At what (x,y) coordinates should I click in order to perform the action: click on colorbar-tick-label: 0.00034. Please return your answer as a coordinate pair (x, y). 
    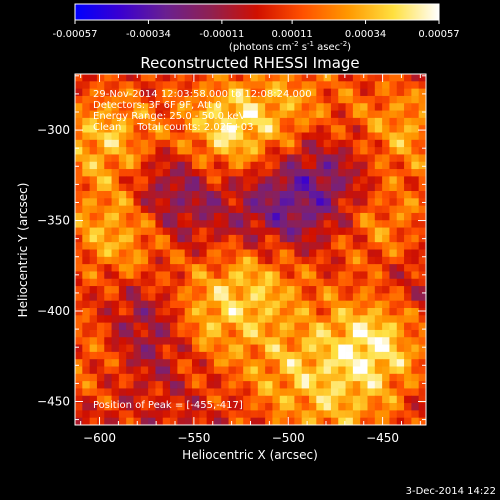
    Looking at the image, I should click on (365, 34).